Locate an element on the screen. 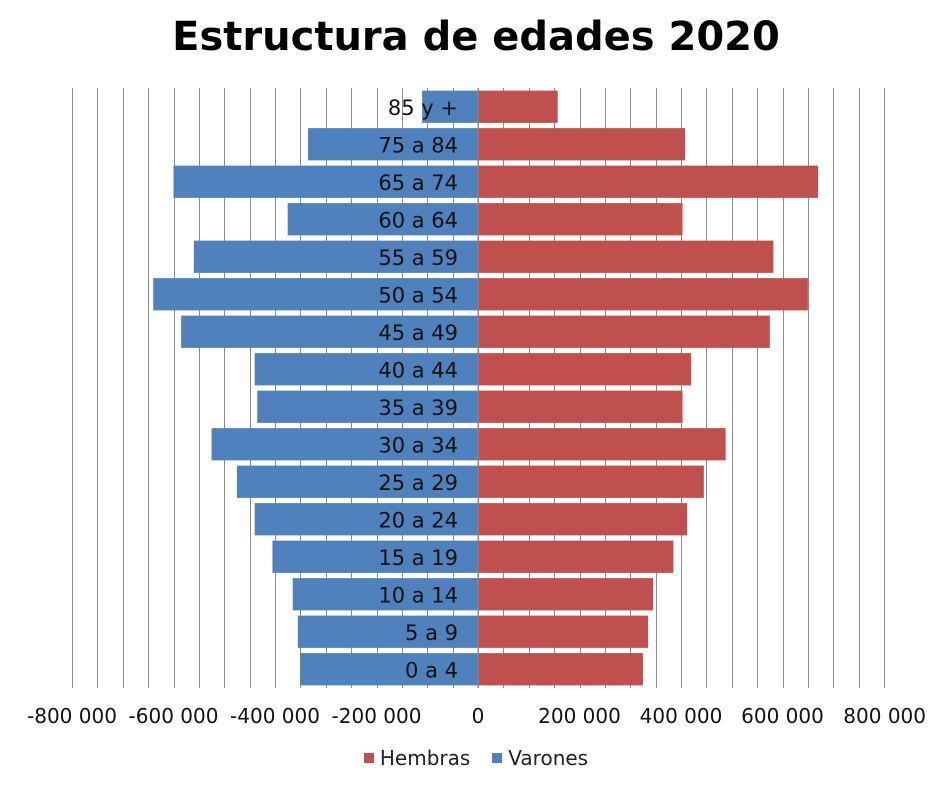  x-tick-label: 200 000 is located at coordinates (579, 716).